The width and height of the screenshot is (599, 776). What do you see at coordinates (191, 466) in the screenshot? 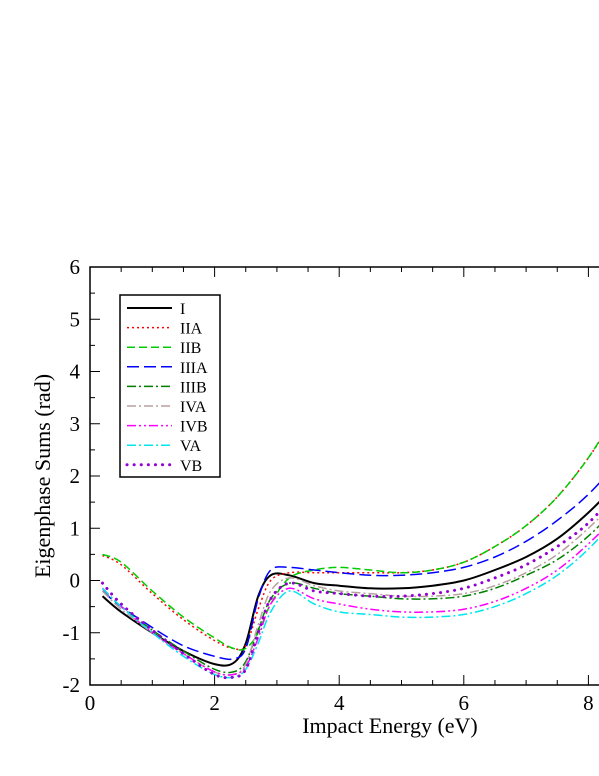
I see `legend-label: VB` at bounding box center [191, 466].